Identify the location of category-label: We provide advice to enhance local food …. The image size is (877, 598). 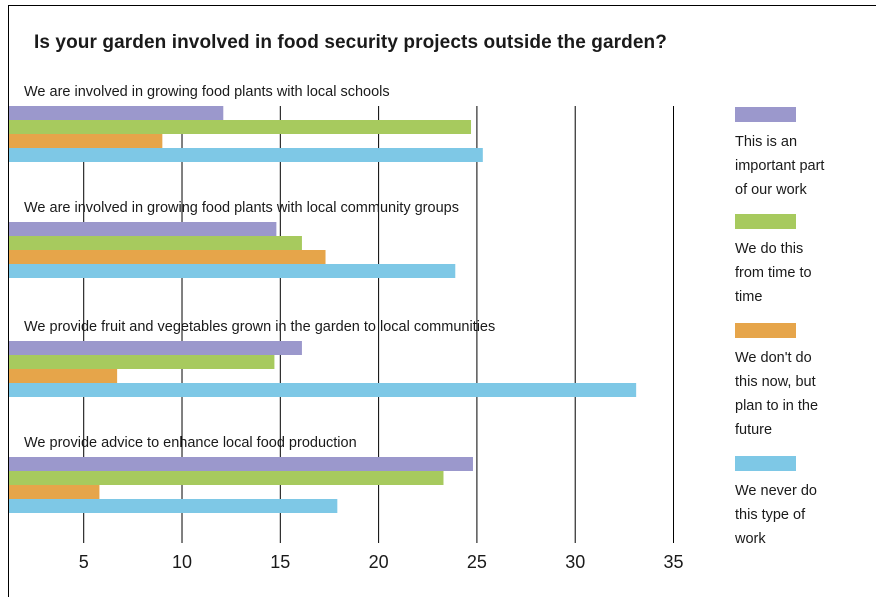
(190, 443).